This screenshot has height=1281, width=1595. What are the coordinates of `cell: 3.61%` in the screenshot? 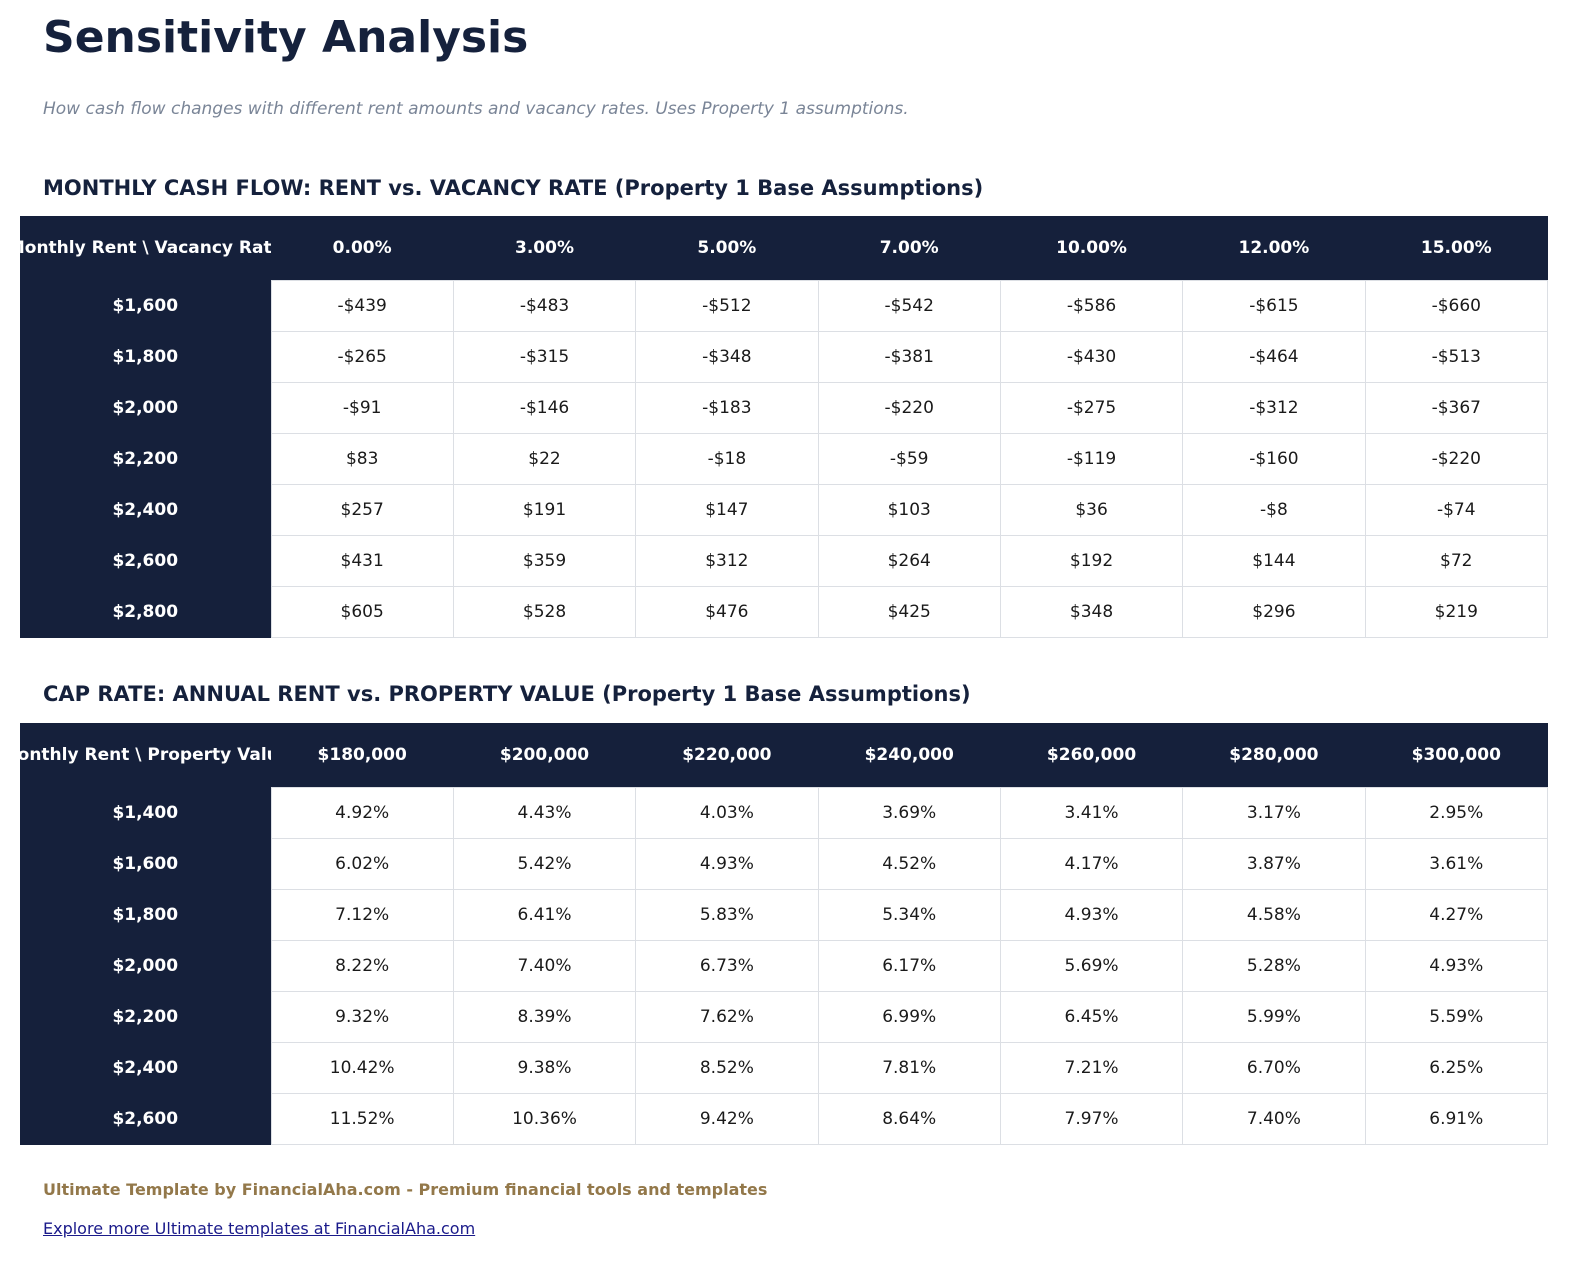 It's located at (1456, 864).